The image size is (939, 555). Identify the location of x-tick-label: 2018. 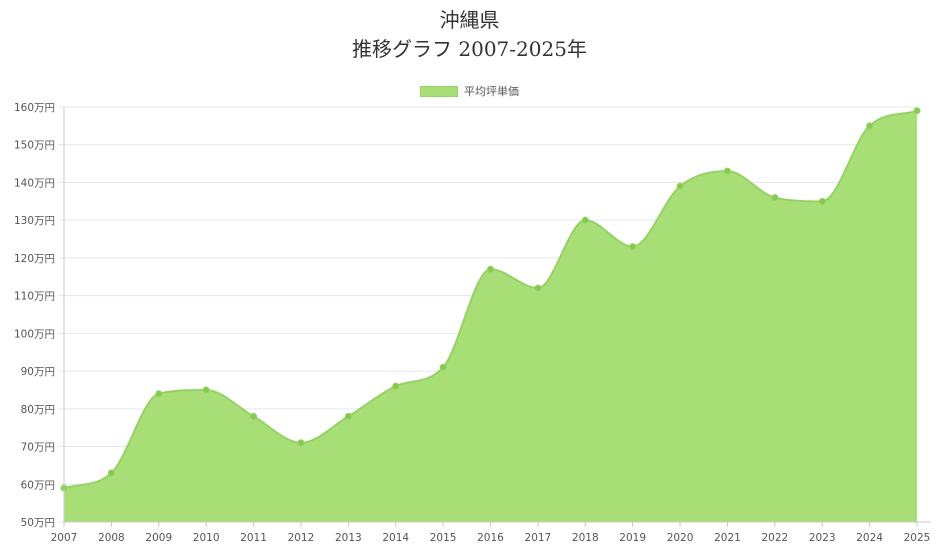
(585, 538).